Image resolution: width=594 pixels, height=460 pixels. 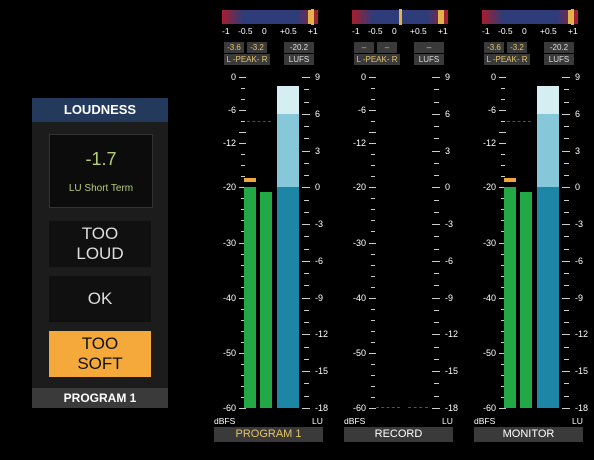 What do you see at coordinates (548, 99) in the screenshot?
I see `lu-bar-top` at bounding box center [548, 99].